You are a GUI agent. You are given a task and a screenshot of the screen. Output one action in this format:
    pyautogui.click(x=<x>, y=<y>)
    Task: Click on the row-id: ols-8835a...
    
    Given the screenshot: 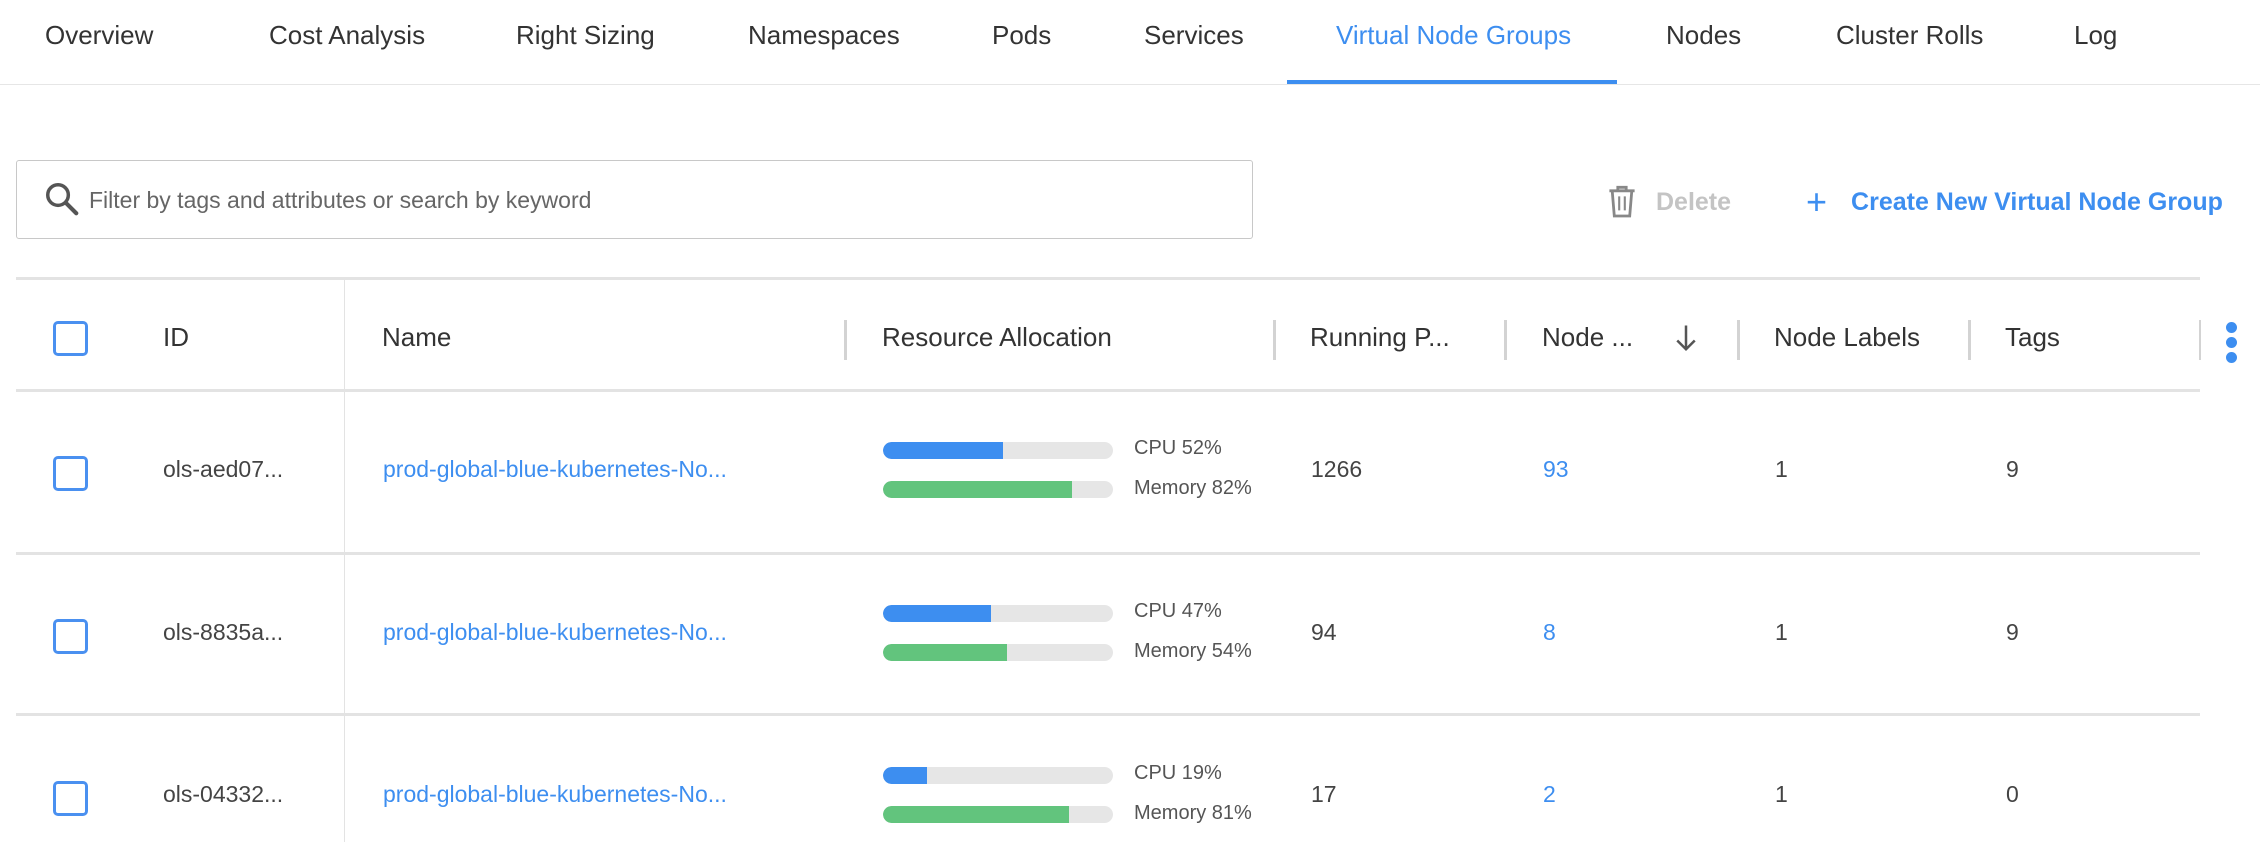 What is the action you would take?
    pyautogui.click(x=223, y=632)
    